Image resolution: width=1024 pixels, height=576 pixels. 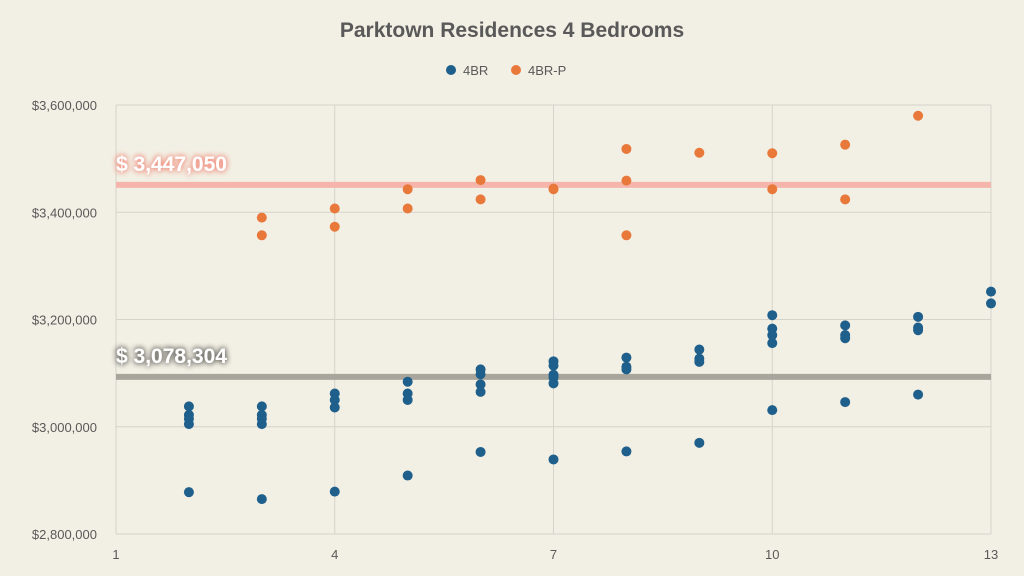 I want to click on x-tick-label: 1, so click(x=115, y=554).